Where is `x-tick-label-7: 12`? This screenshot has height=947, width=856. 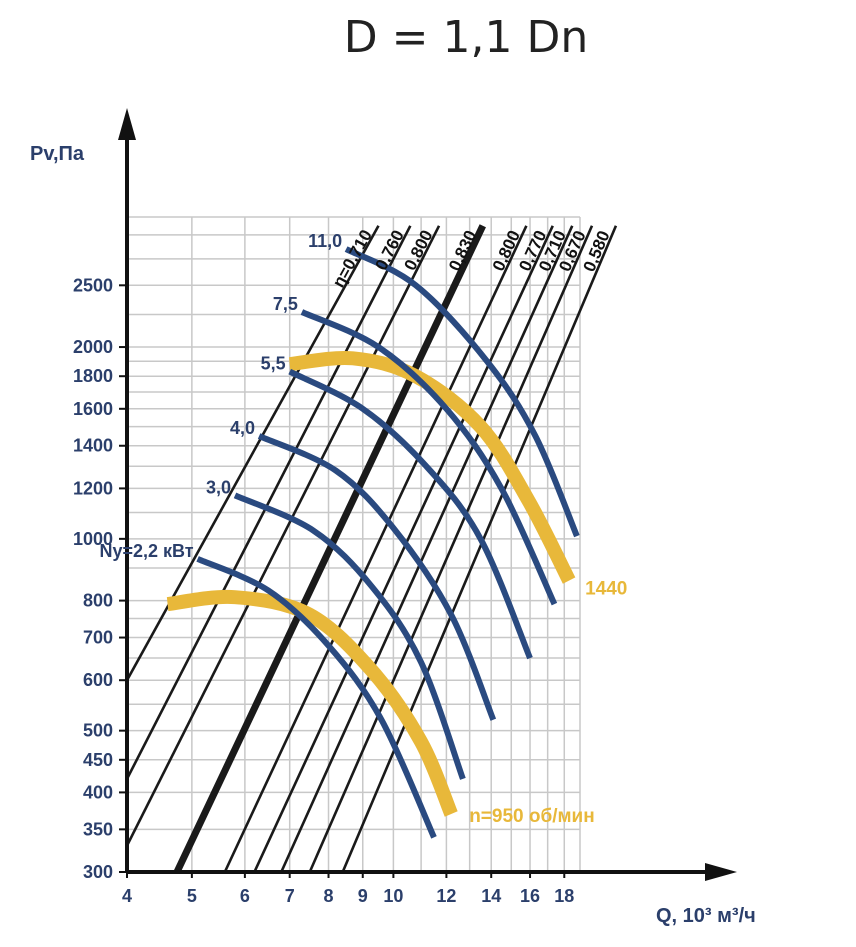
x-tick-label-7: 12 is located at coordinates (446, 896).